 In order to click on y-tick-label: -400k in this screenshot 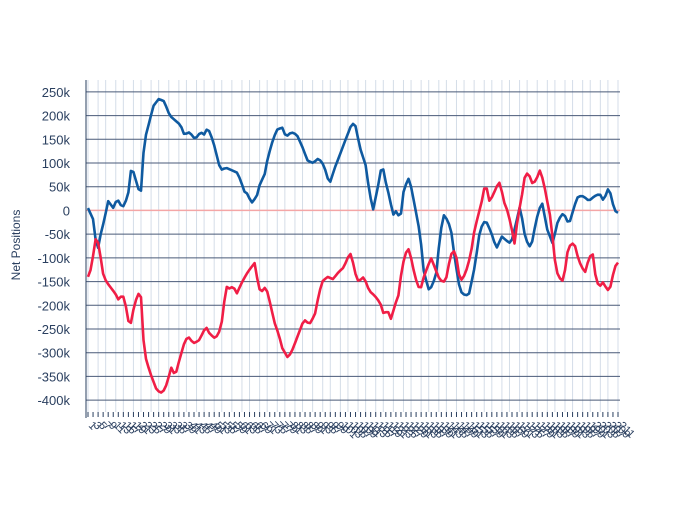, I will do `click(53, 400)`.